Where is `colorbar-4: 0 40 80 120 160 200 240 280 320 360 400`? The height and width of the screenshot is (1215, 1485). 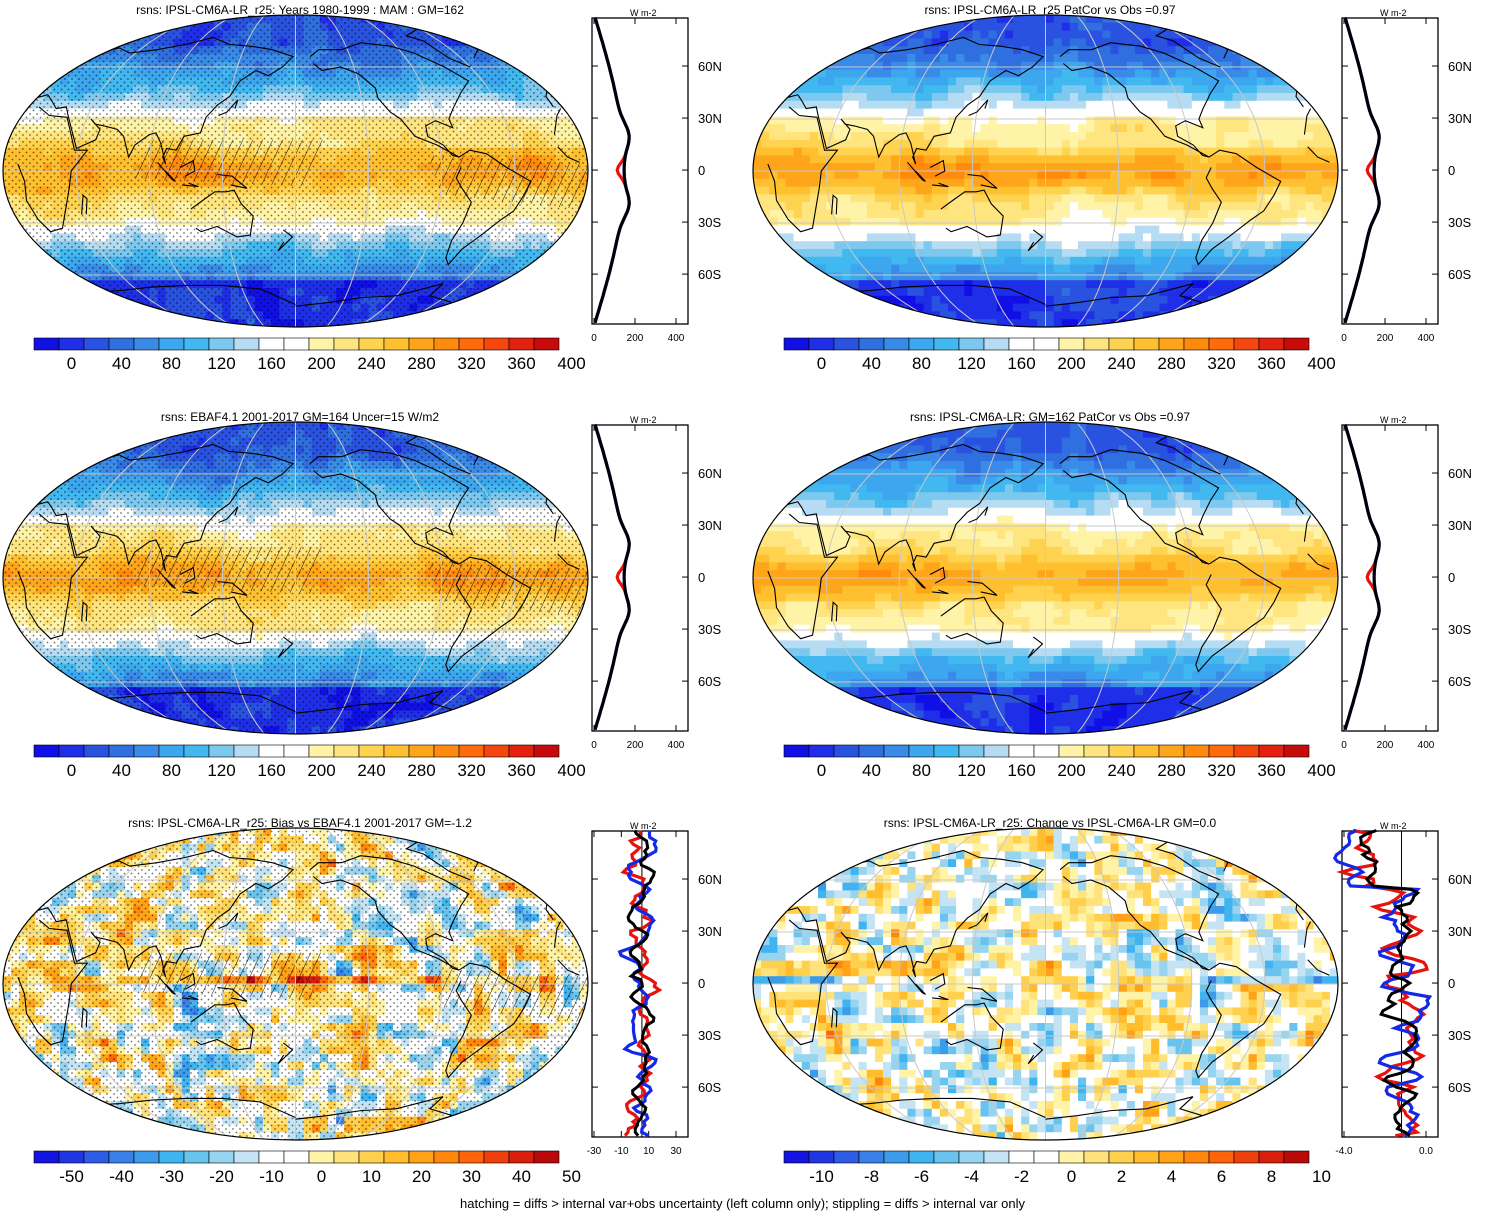 colorbar-4: 0 40 80 120 160 200 240 280 320 360 400 is located at coordinates (1059, 762).